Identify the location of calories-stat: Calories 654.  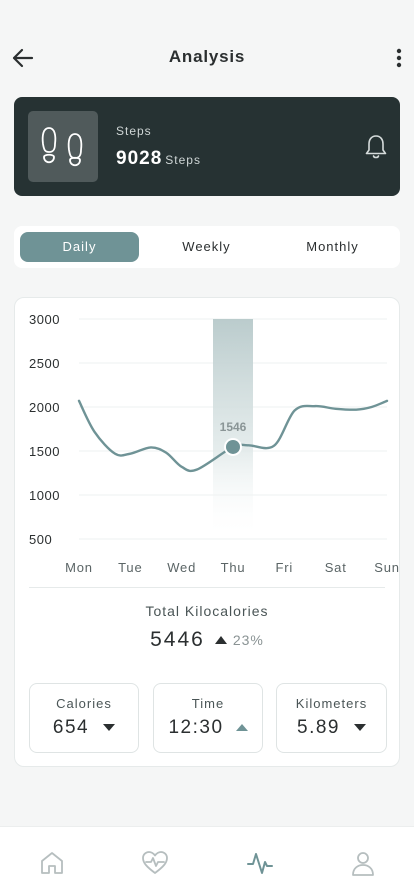
(84, 718).